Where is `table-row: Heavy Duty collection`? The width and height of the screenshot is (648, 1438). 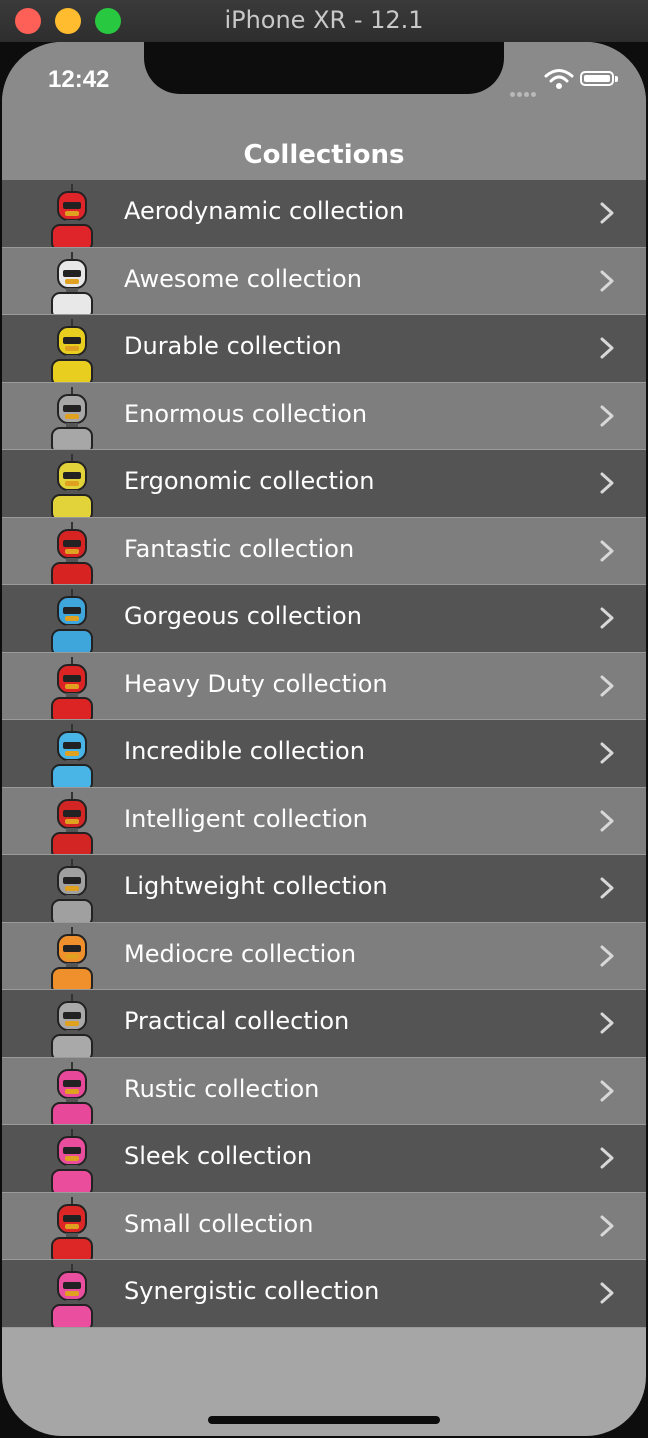
table-row: Heavy Duty collection is located at coordinates (324, 686).